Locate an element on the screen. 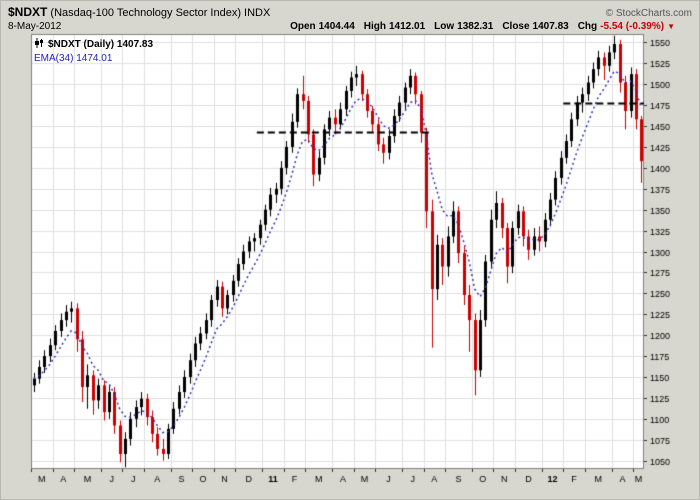 The height and width of the screenshot is (500, 700). symbol-label: $NDXT is located at coordinates (28, 12).